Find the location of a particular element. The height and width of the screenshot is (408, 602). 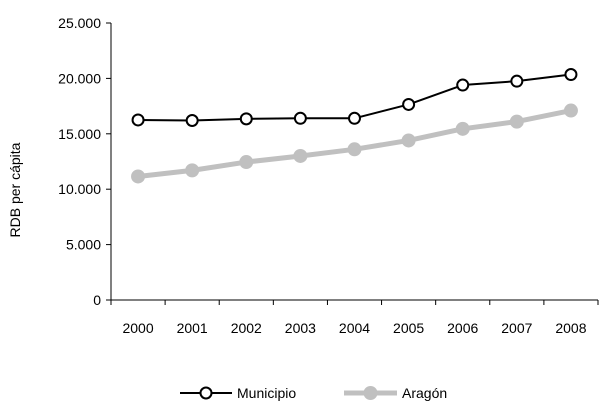

y-axis-title: RDB per cápita is located at coordinates (15, 189).